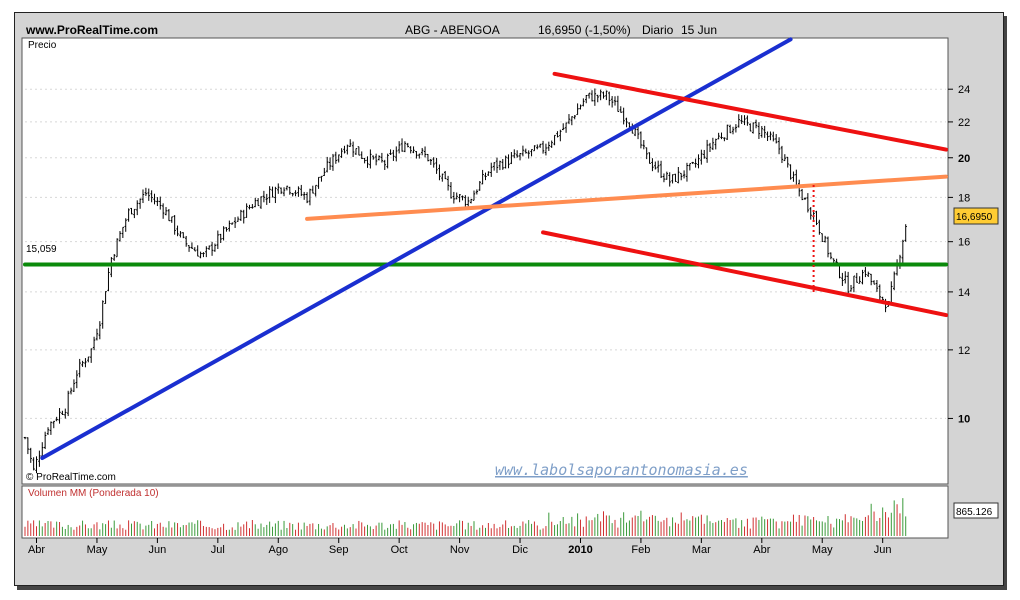  I want to click on last-price-tag: 16,6950, so click(974, 217).